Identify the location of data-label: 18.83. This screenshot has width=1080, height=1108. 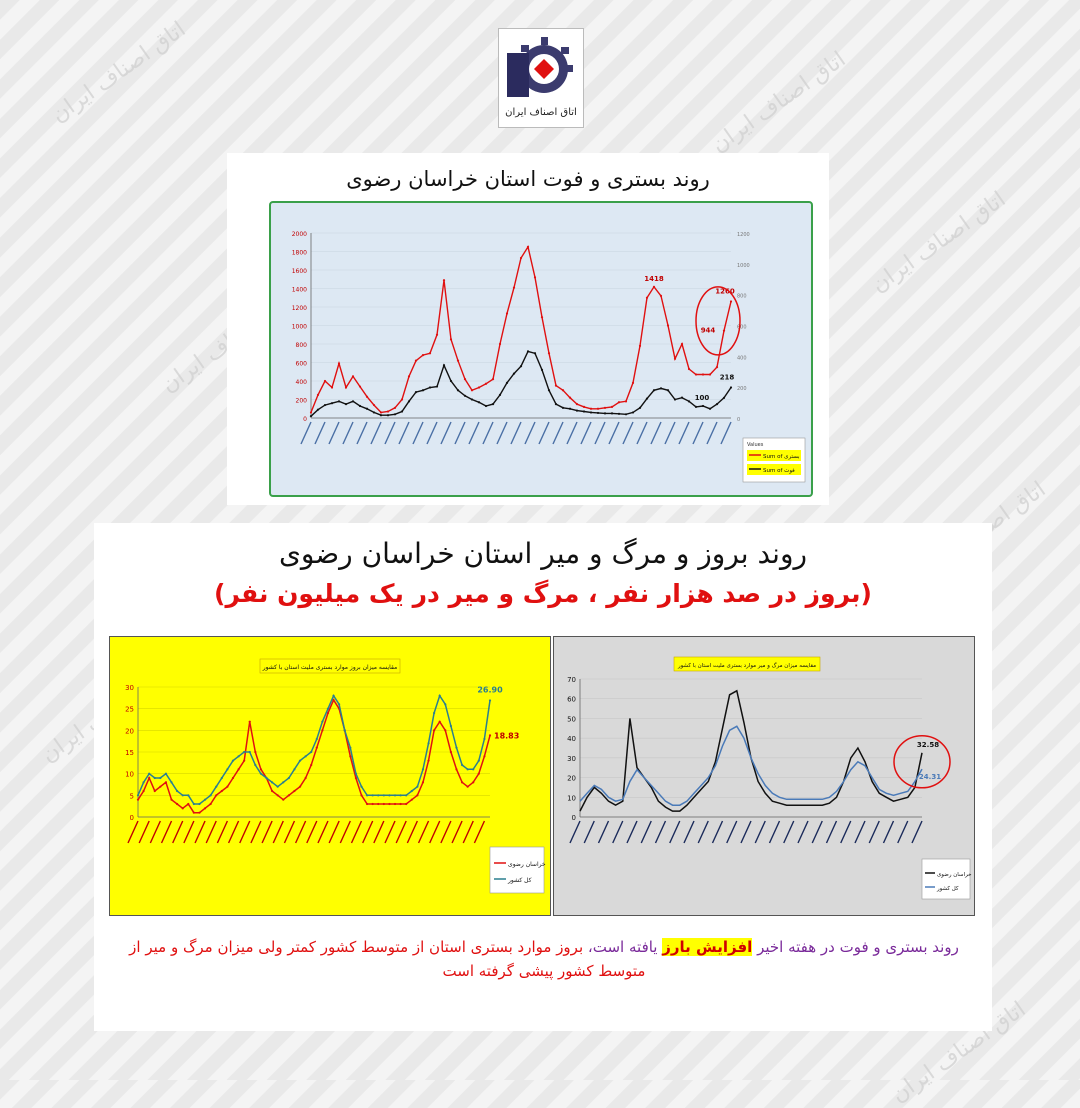
(506, 735).